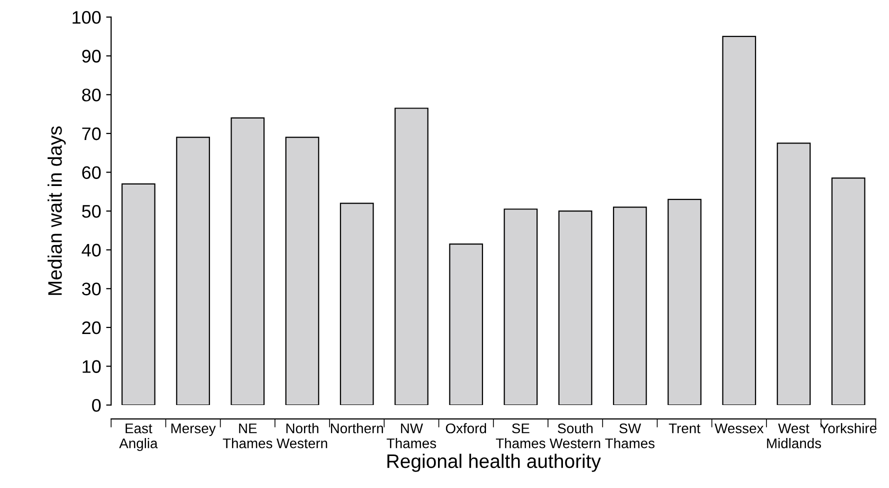 This screenshot has width=889, height=488. I want to click on x-tick-label: Yorkshire, so click(848, 428).